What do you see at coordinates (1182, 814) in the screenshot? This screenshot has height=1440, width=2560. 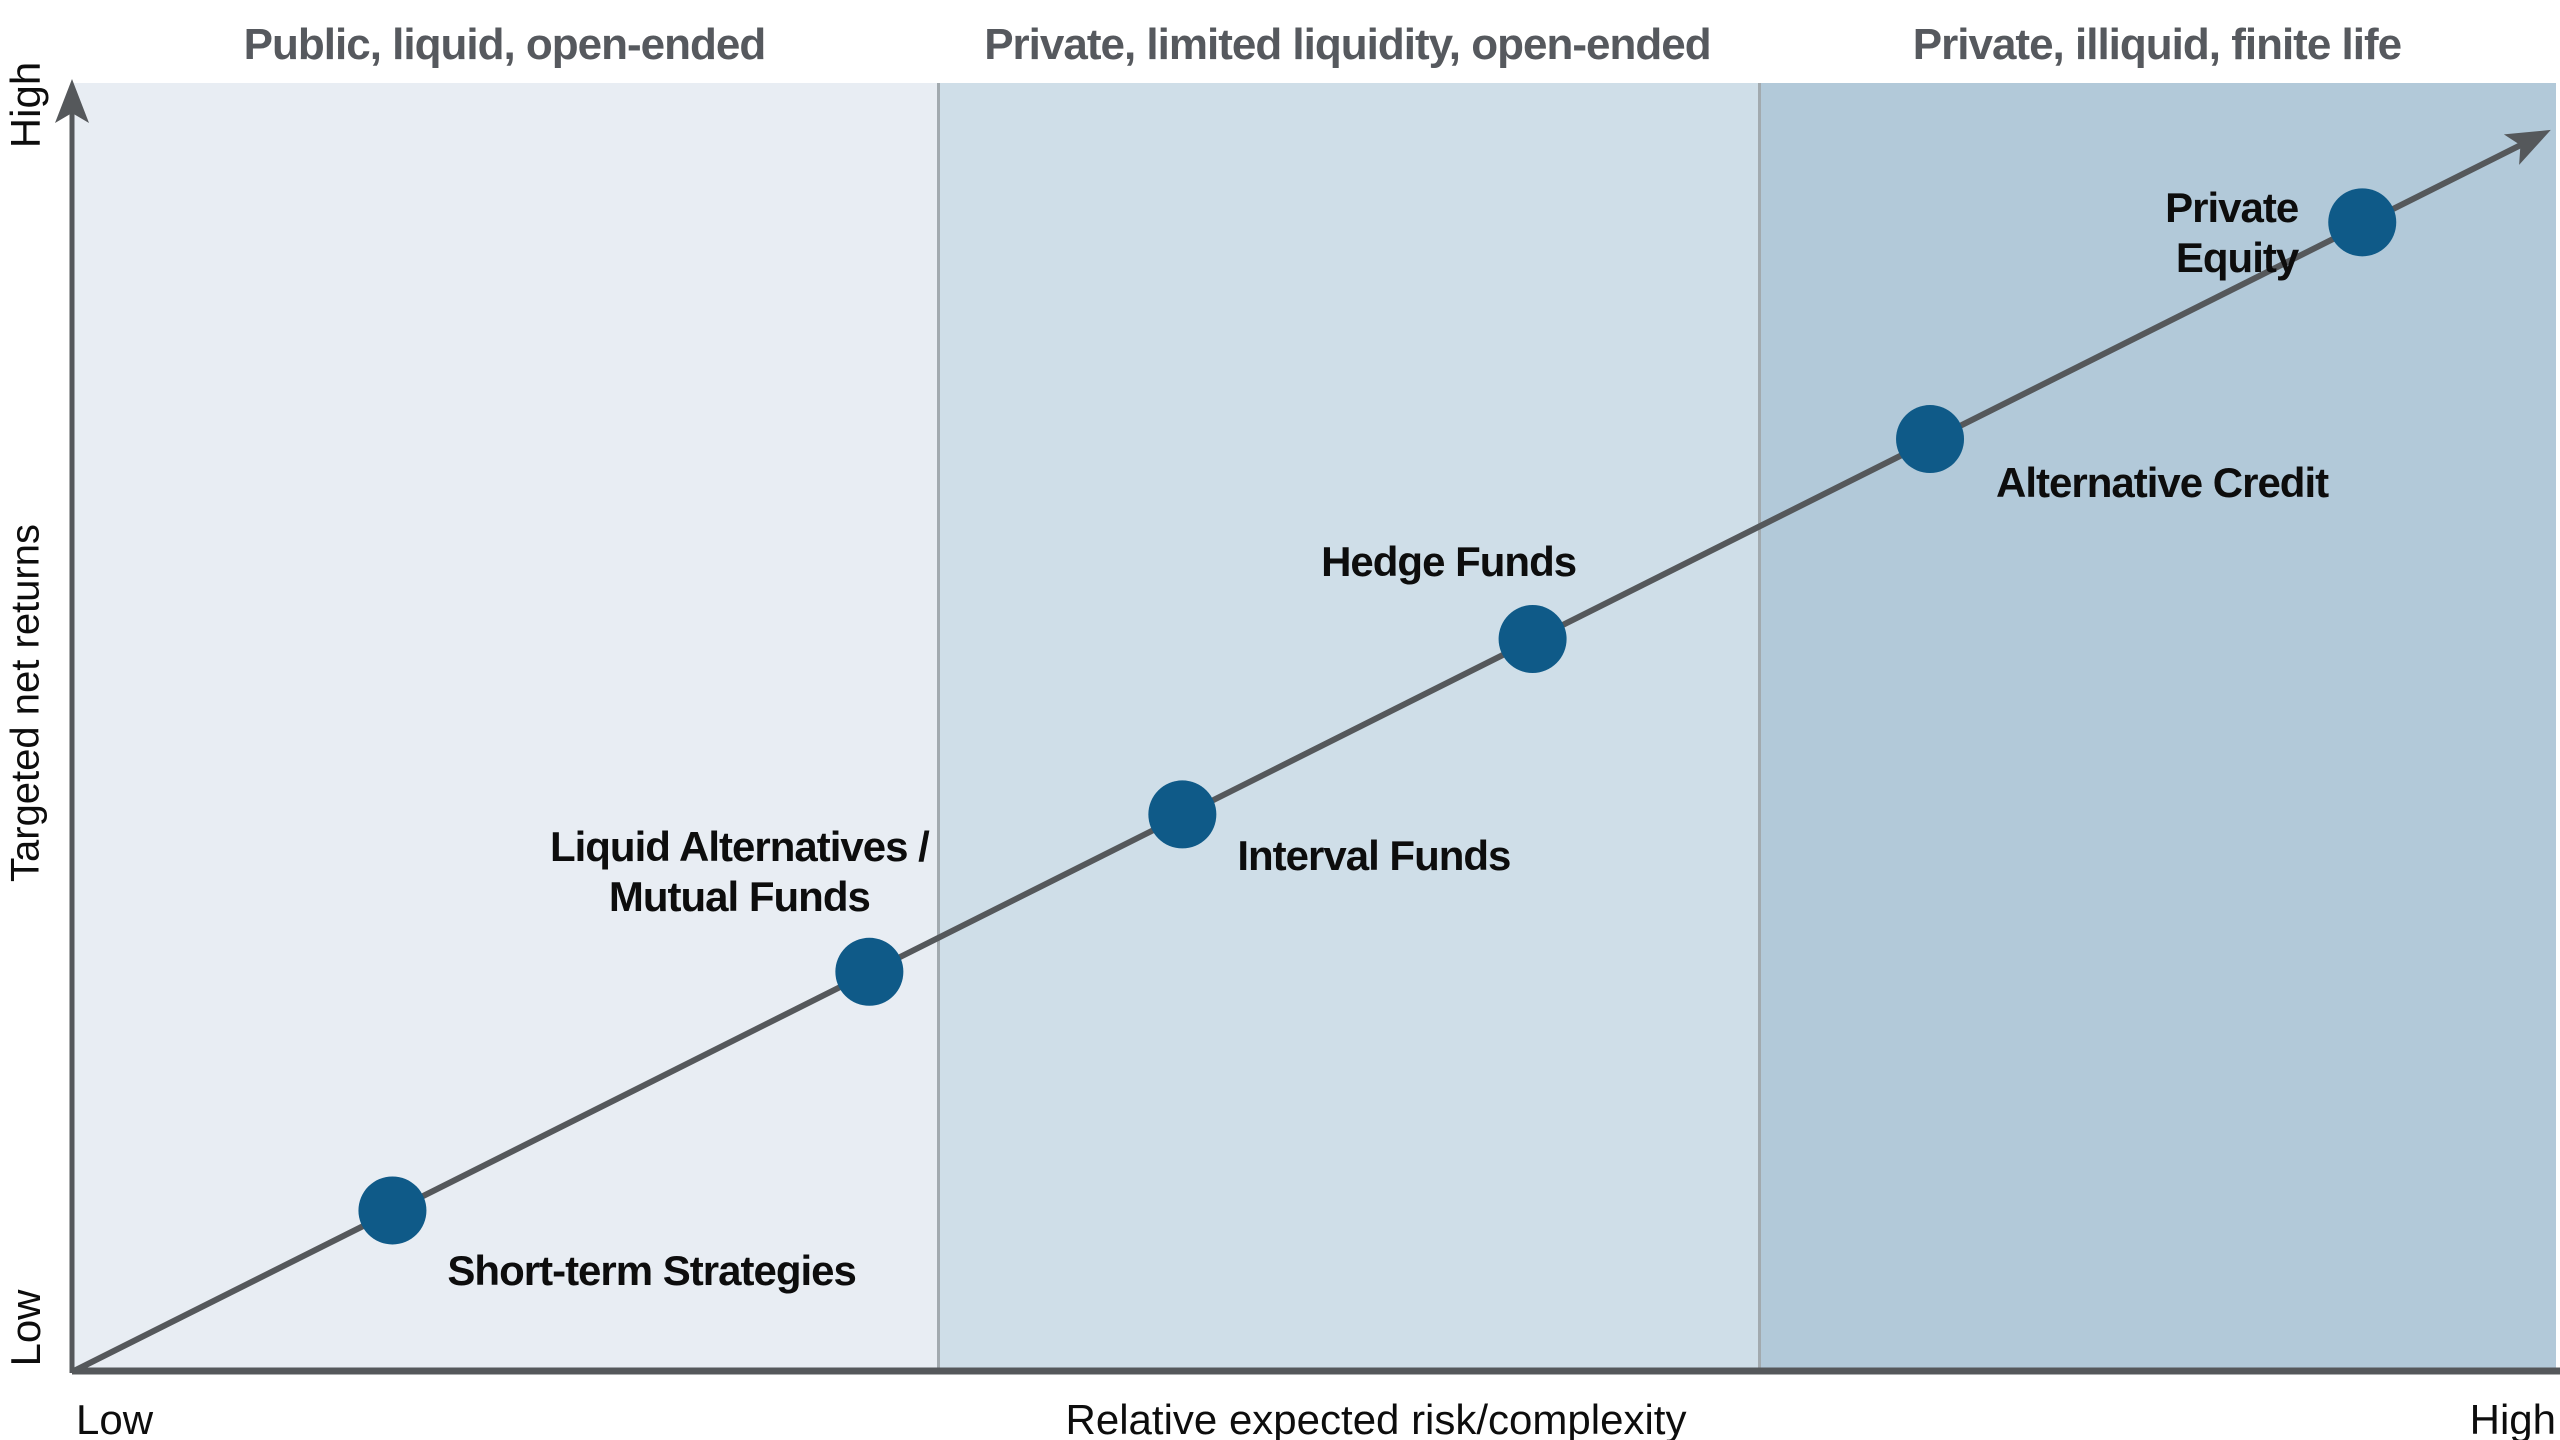 I see `data-point-interval-funds` at bounding box center [1182, 814].